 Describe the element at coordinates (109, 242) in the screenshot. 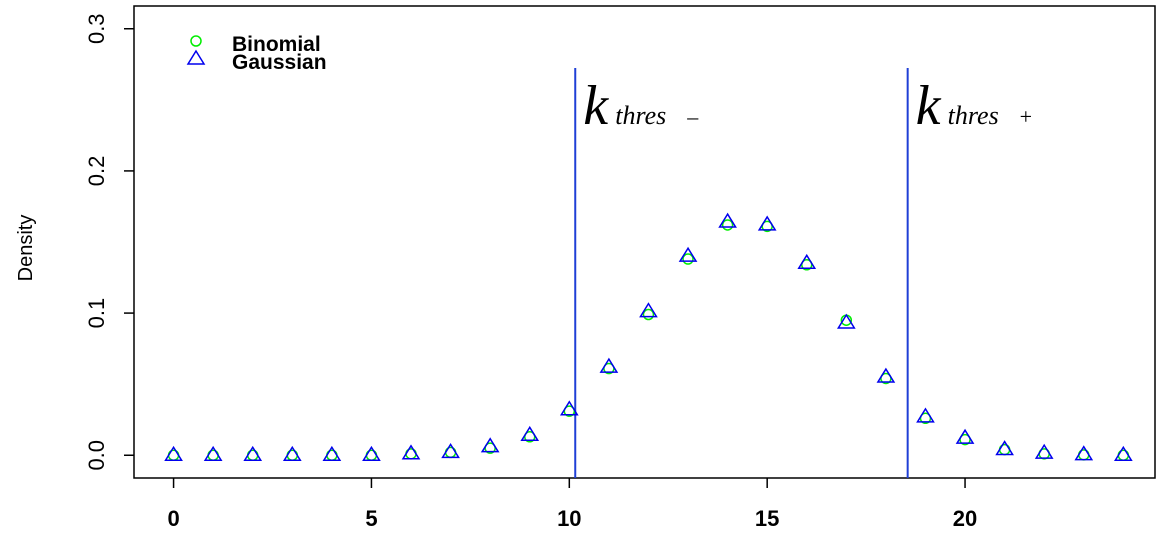

I see `y-axis: 0.0 0.1 0.2 0.3` at that location.